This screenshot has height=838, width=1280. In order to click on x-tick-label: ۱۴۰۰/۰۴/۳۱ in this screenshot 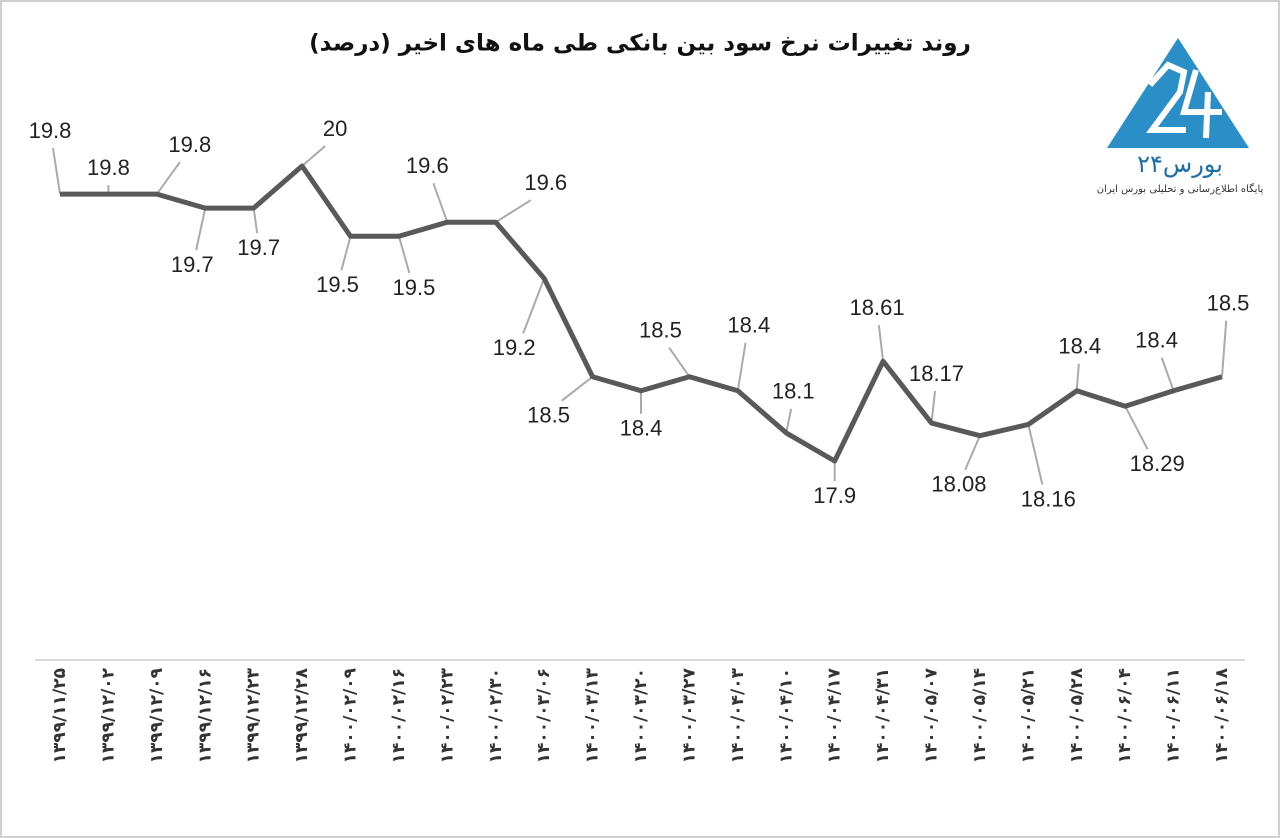, I will do `click(883, 715)`.